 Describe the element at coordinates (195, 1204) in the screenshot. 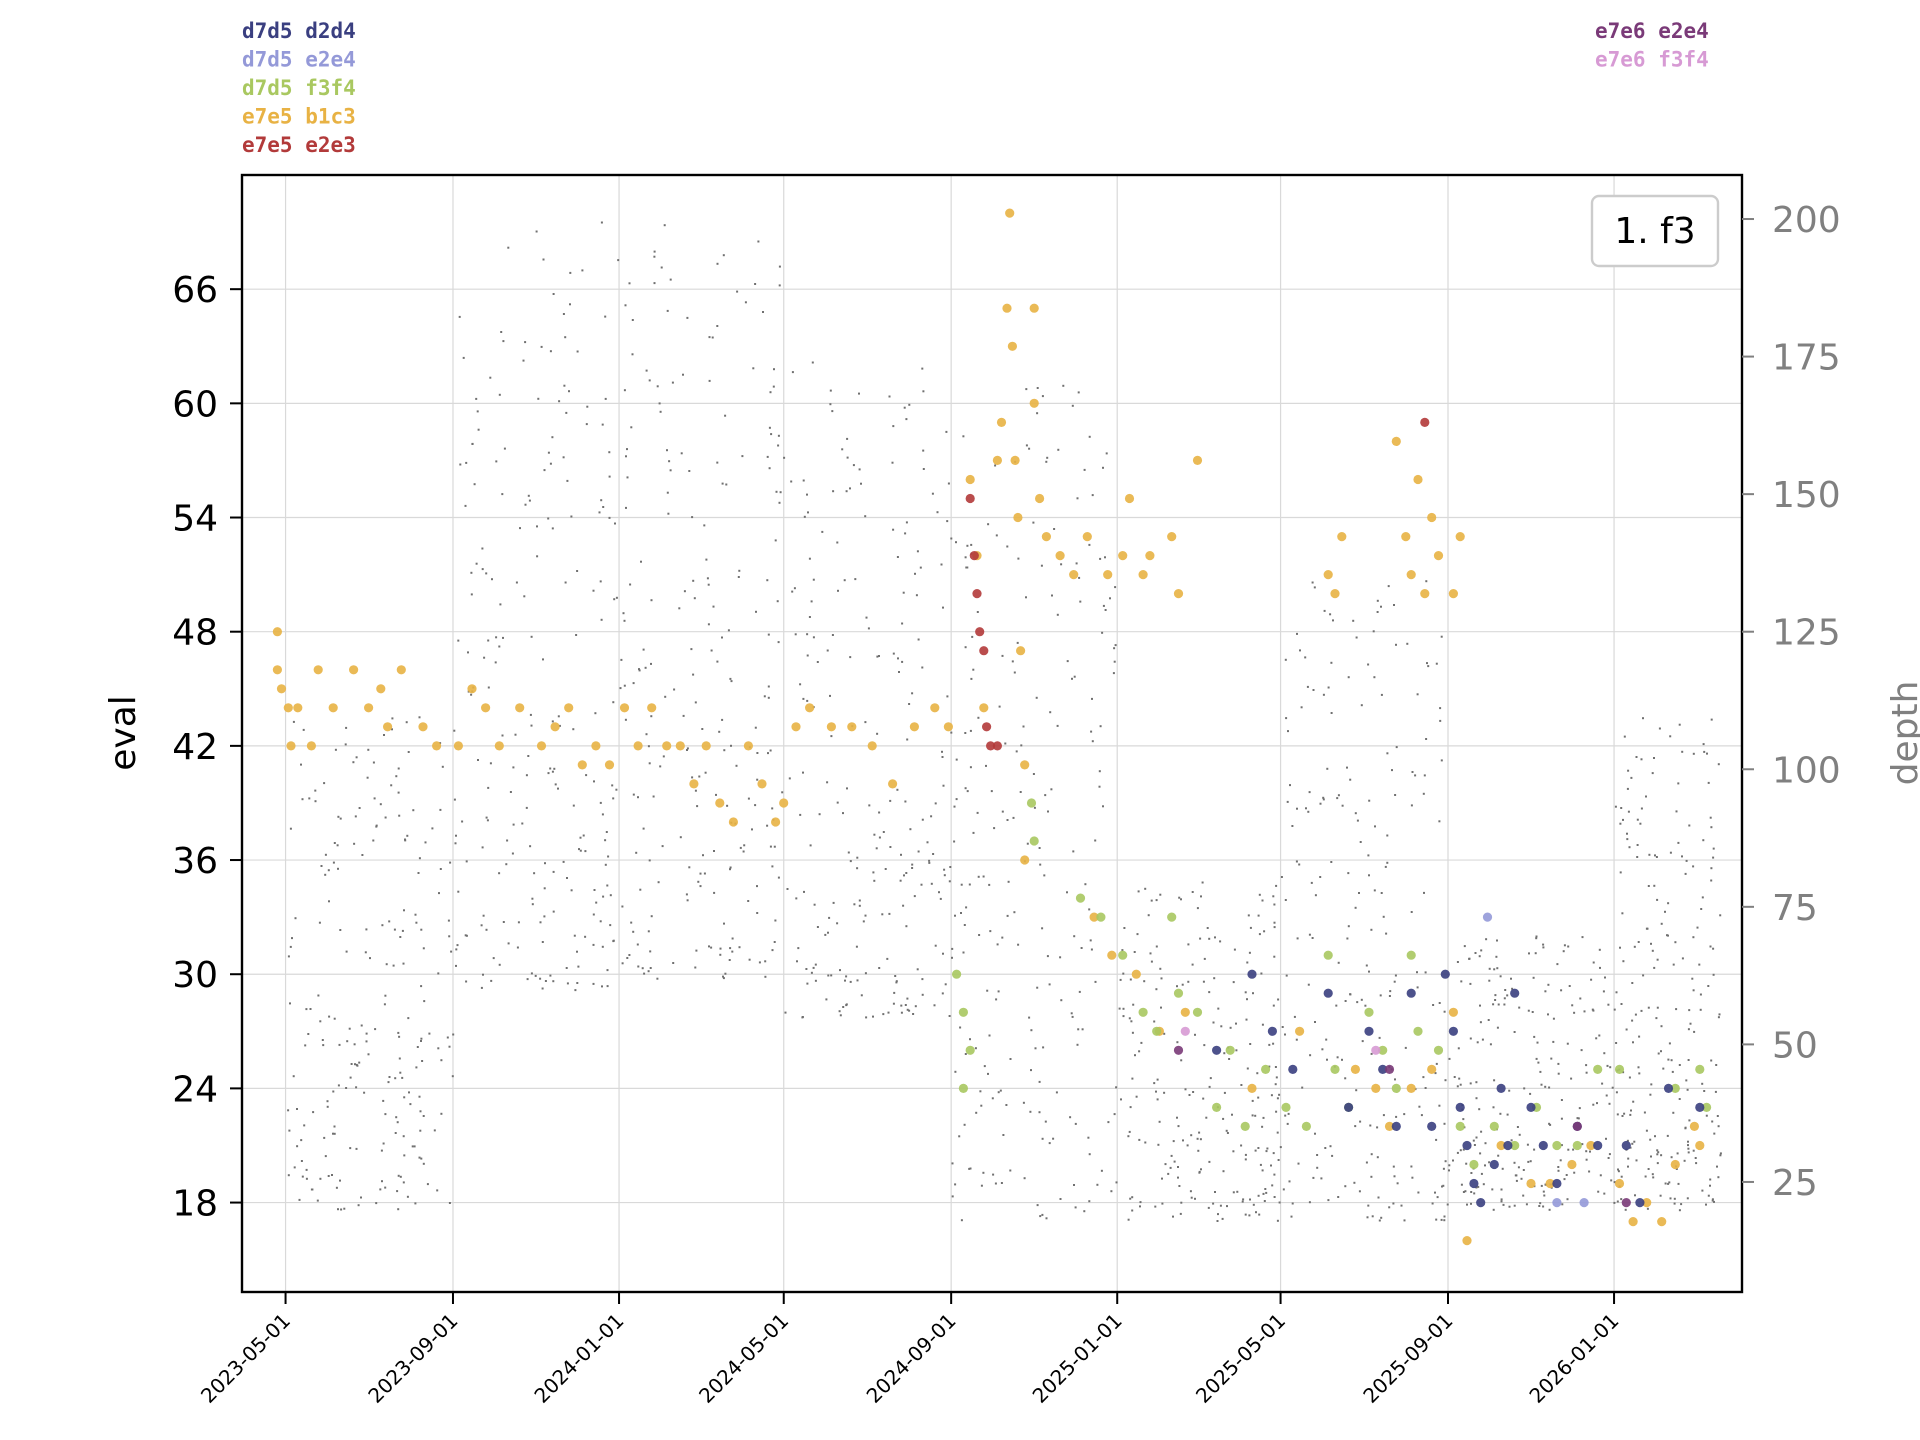

I see `y-tick-label: 18` at that location.